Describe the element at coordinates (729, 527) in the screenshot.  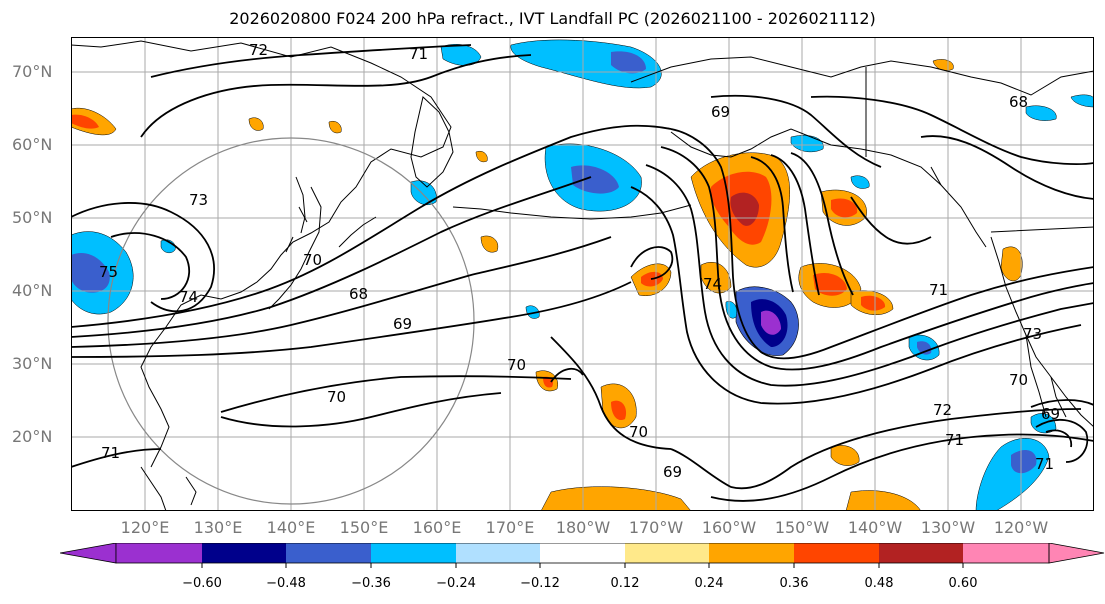
I see `lon-label-160w: 160°W` at that location.